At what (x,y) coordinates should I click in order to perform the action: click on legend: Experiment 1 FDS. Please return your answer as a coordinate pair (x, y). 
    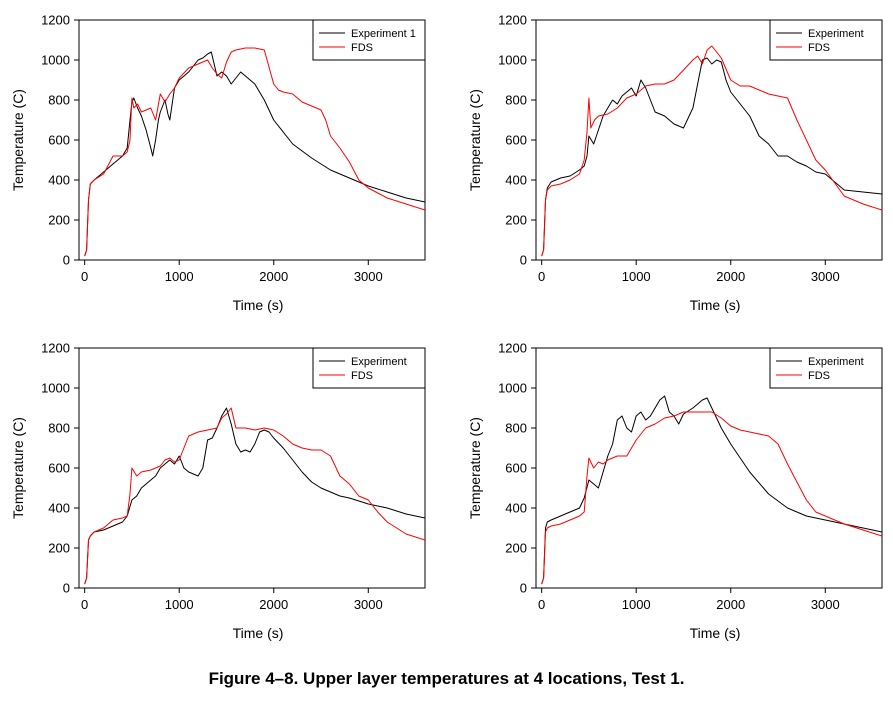
    Looking at the image, I should click on (369, 40).